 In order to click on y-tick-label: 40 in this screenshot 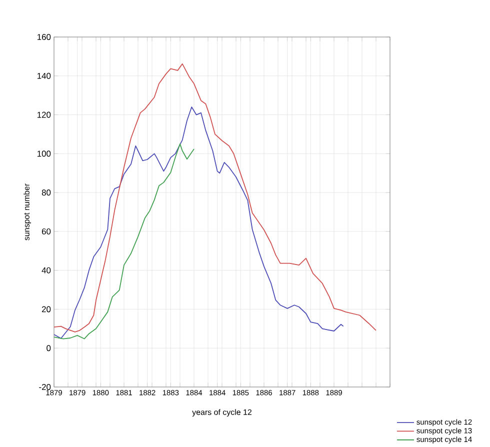, I will do `click(46, 270)`.